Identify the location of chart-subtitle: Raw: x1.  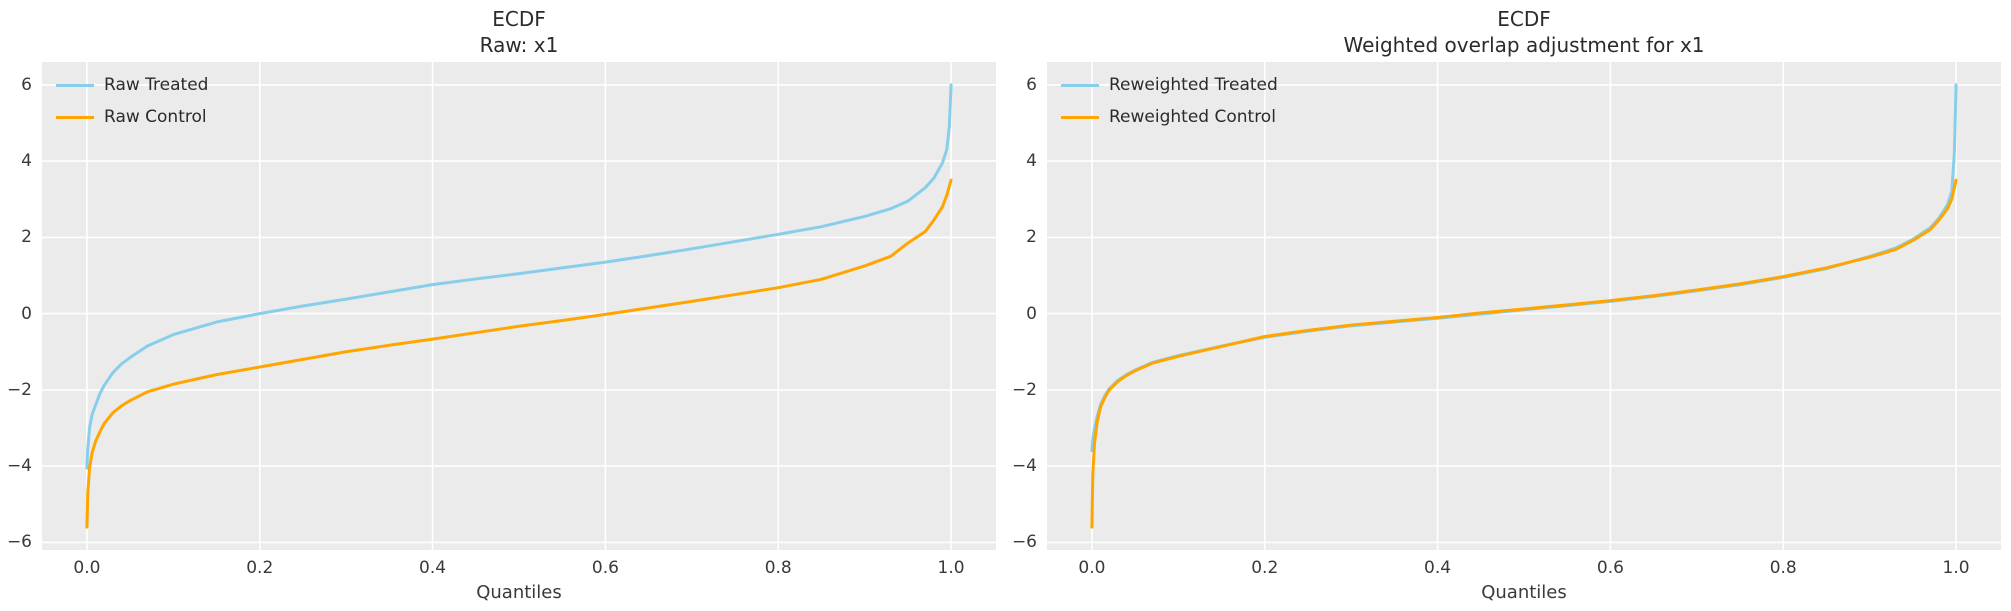
(519, 45).